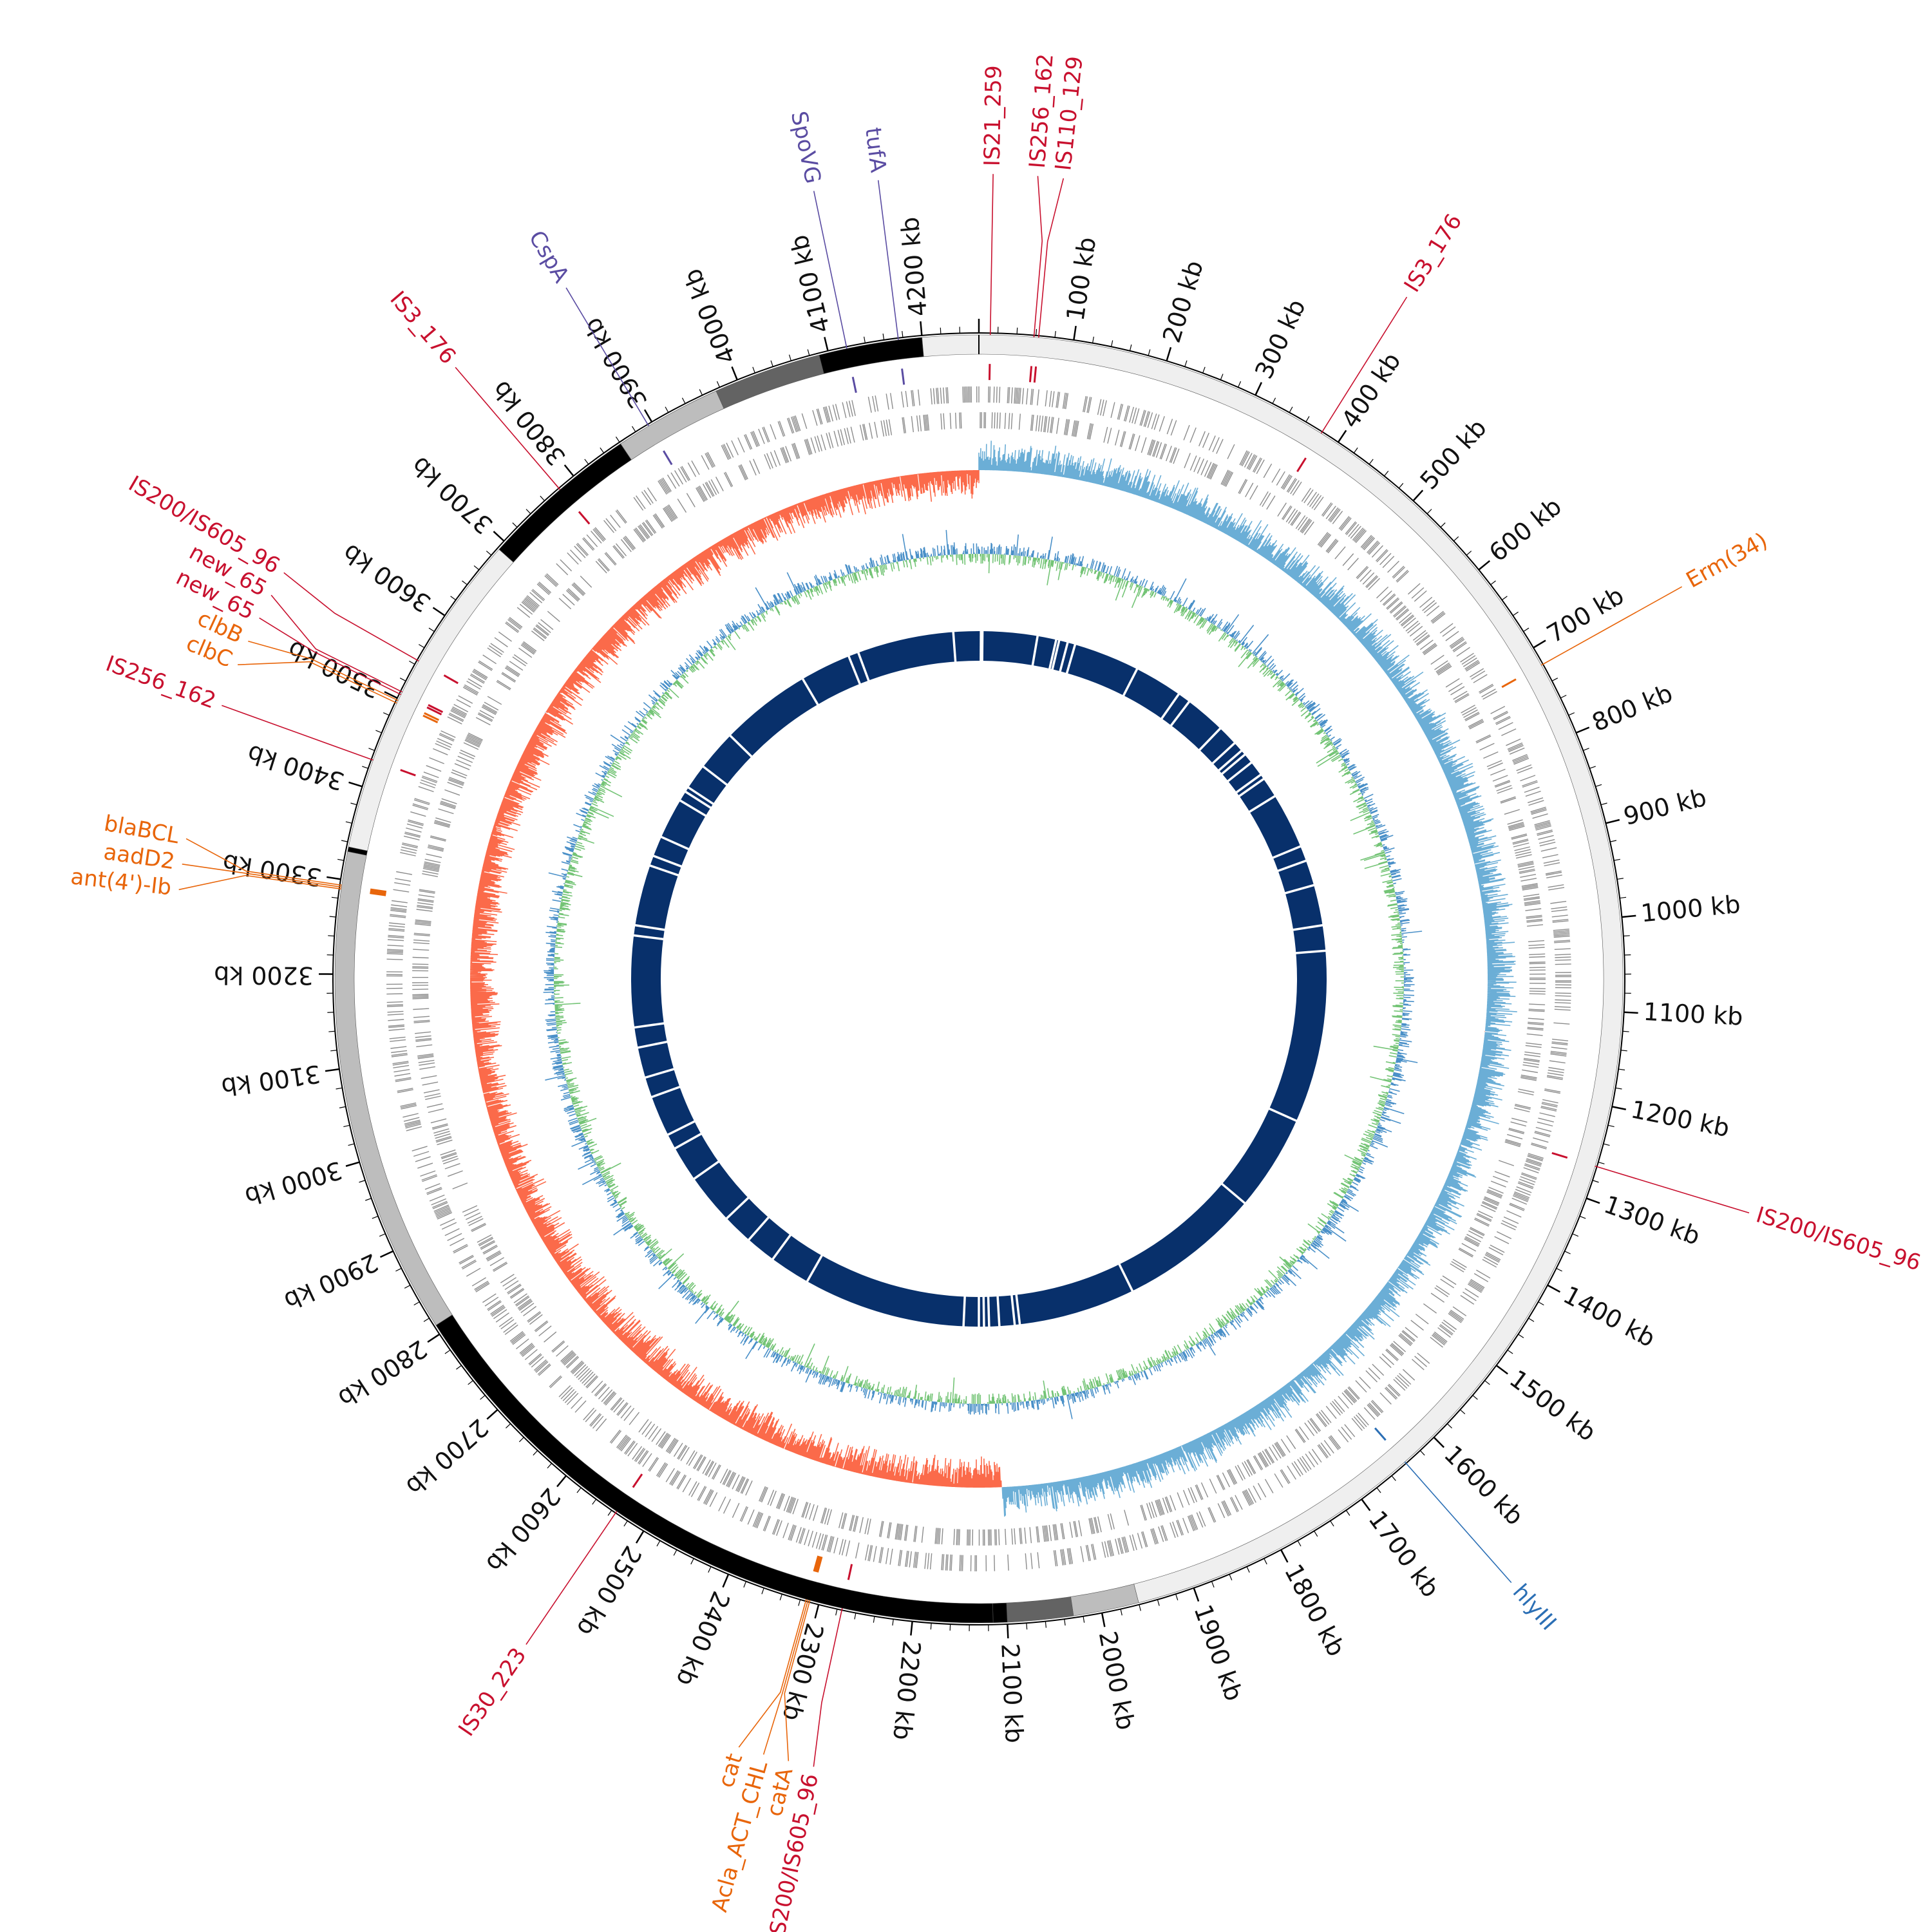 The image size is (1932, 1932). I want to click on feature-label: IS200/IS605_96, so click(1838, 1239).